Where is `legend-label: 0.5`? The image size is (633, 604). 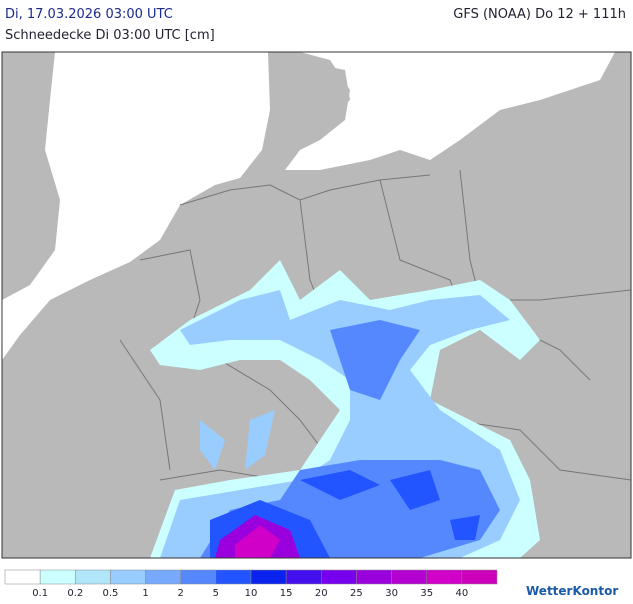
legend-label: 0.5 is located at coordinates (110, 593).